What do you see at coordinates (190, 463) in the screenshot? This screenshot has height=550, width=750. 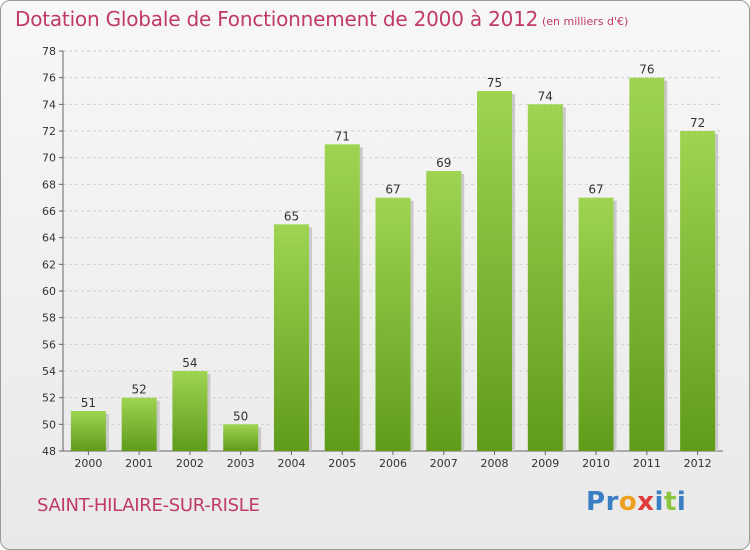 I see `x-tick-label-2002: 2002` at bounding box center [190, 463].